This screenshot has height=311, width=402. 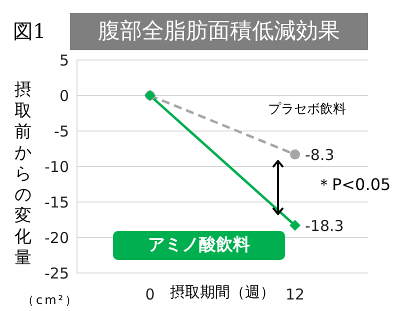 What do you see at coordinates (219, 31) in the screenshot?
I see `chart-title: 腹部全脂肪面積低減効果` at bounding box center [219, 31].